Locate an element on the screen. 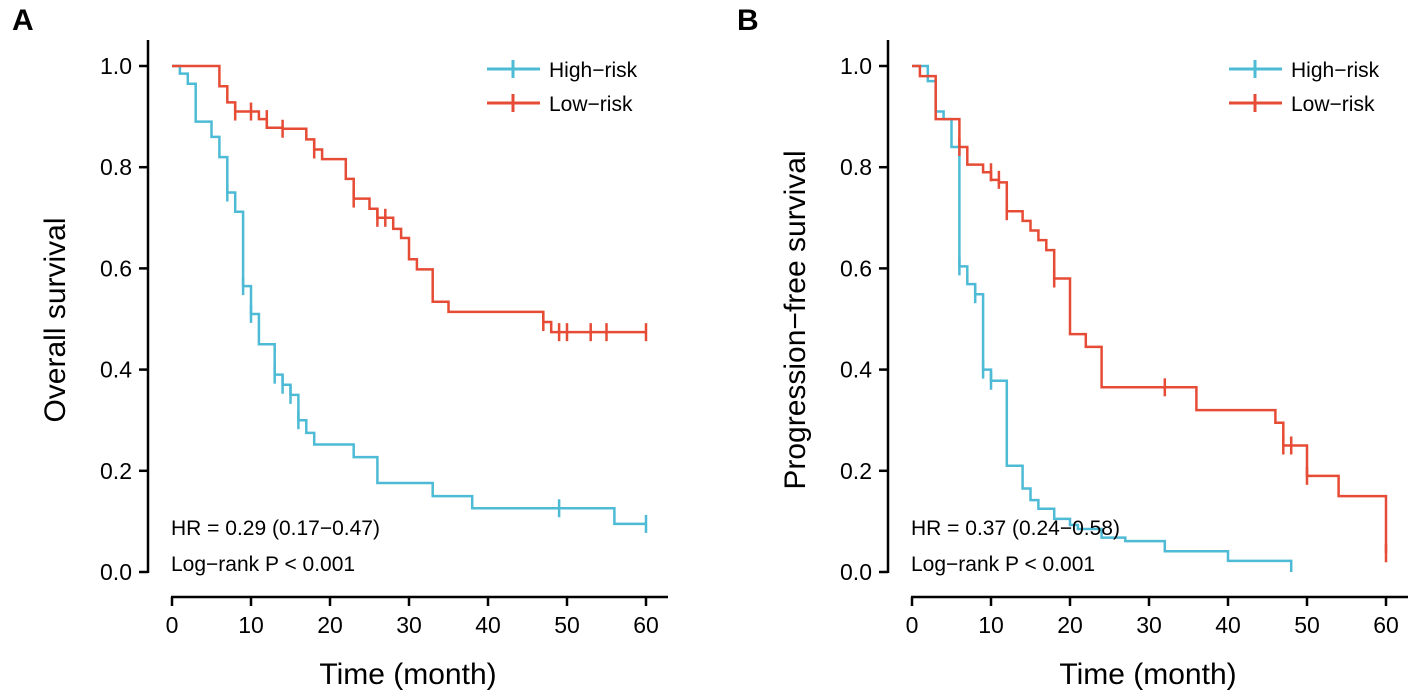  panel-a-legend: High−risk Low−risk is located at coordinates (562, 87).